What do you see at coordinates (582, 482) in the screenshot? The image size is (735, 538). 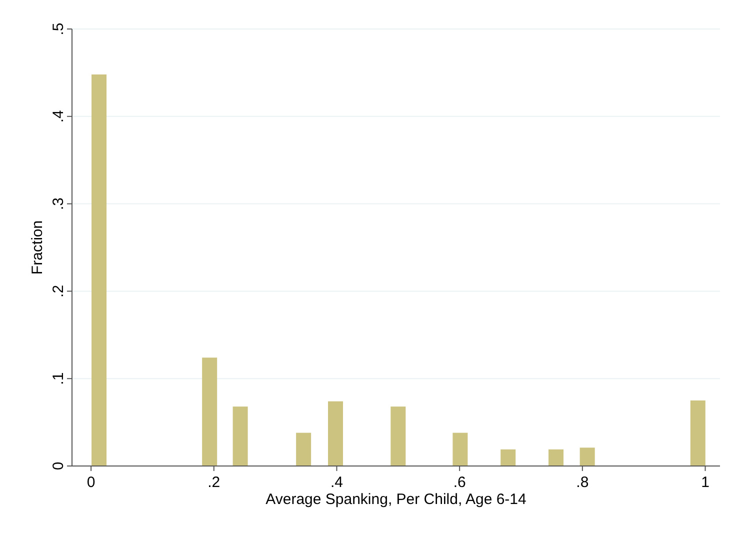 I see `x-tick-label: .8` at bounding box center [582, 482].